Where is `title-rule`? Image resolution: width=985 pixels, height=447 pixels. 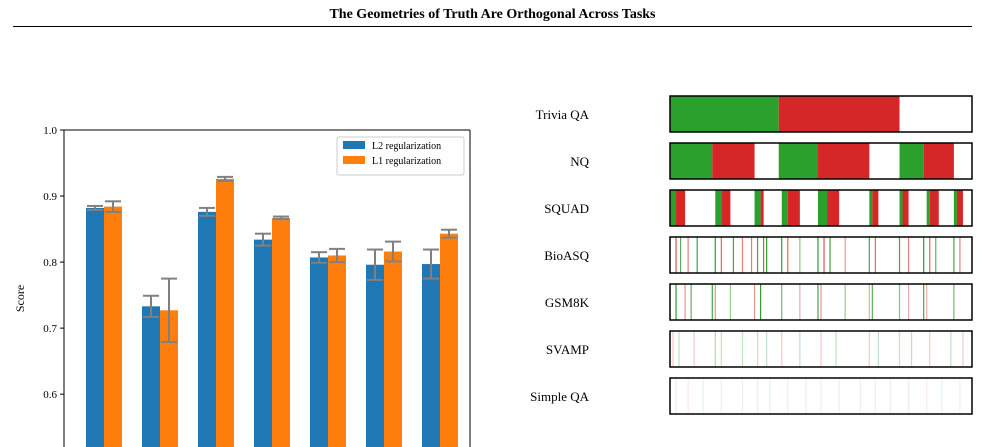
title-rule is located at coordinates (492, 26).